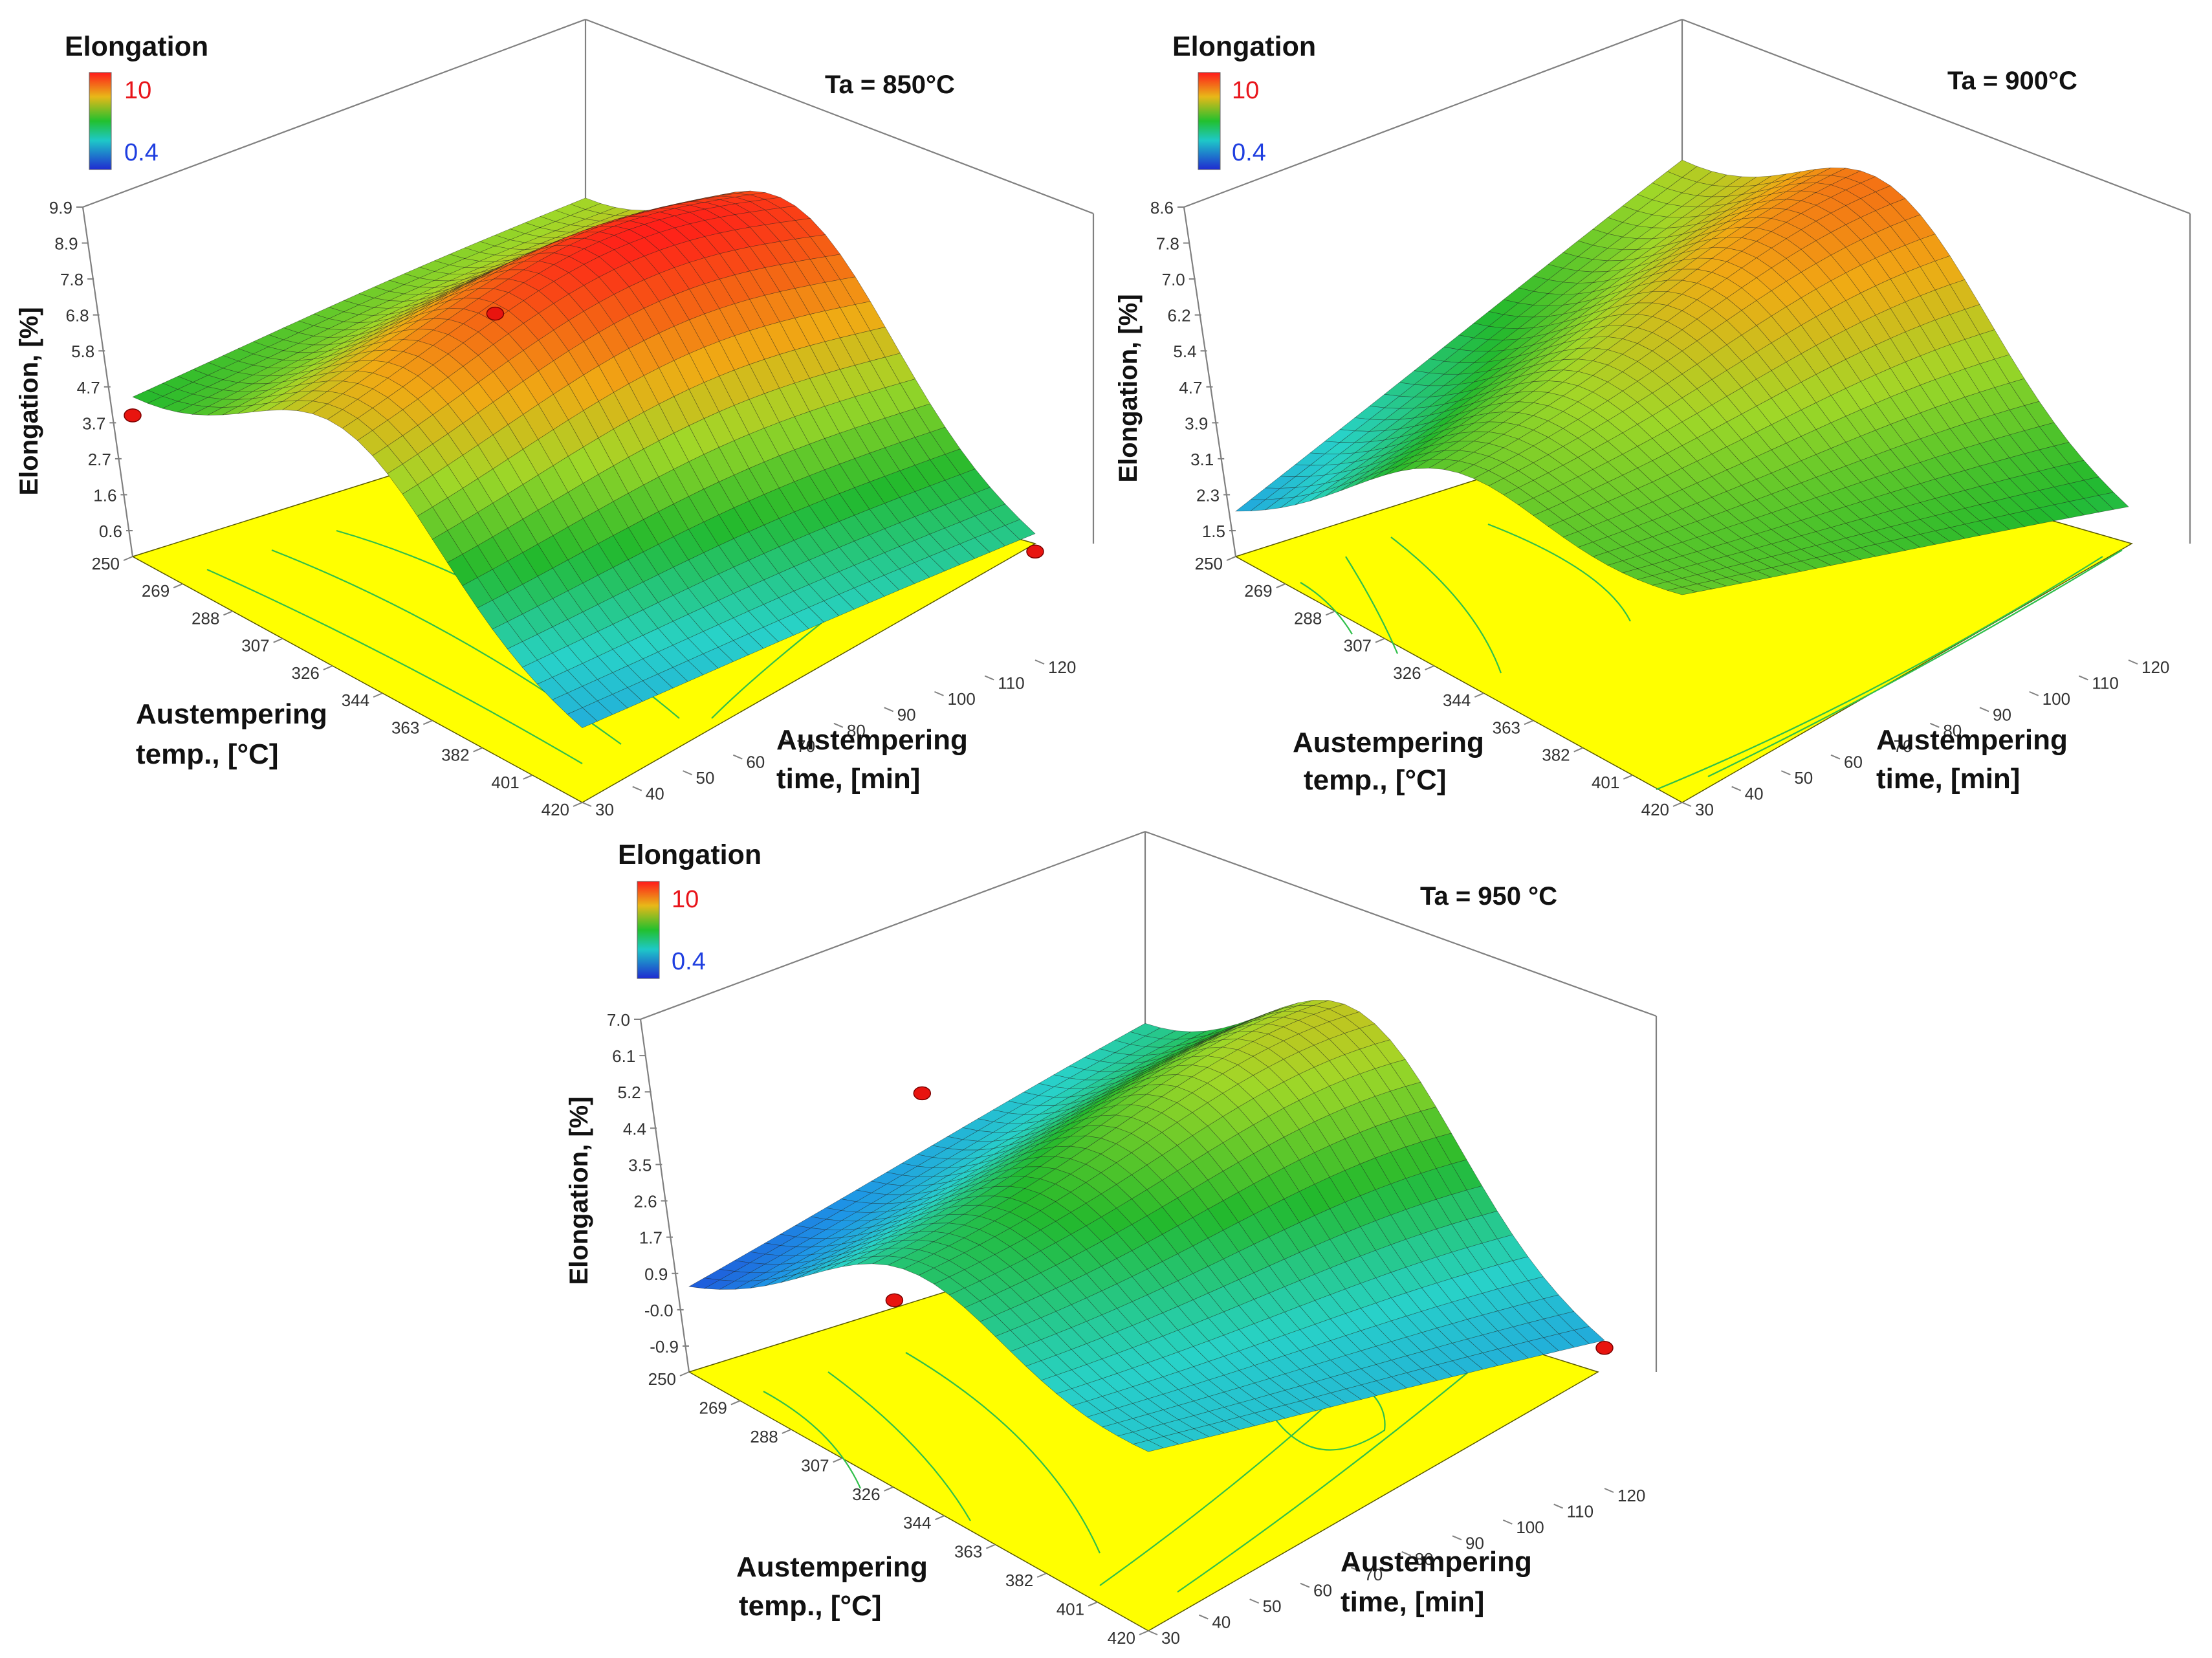  Describe the element at coordinates (1184, 351) in the screenshot. I see `z-tick-label: 5.4` at that location.